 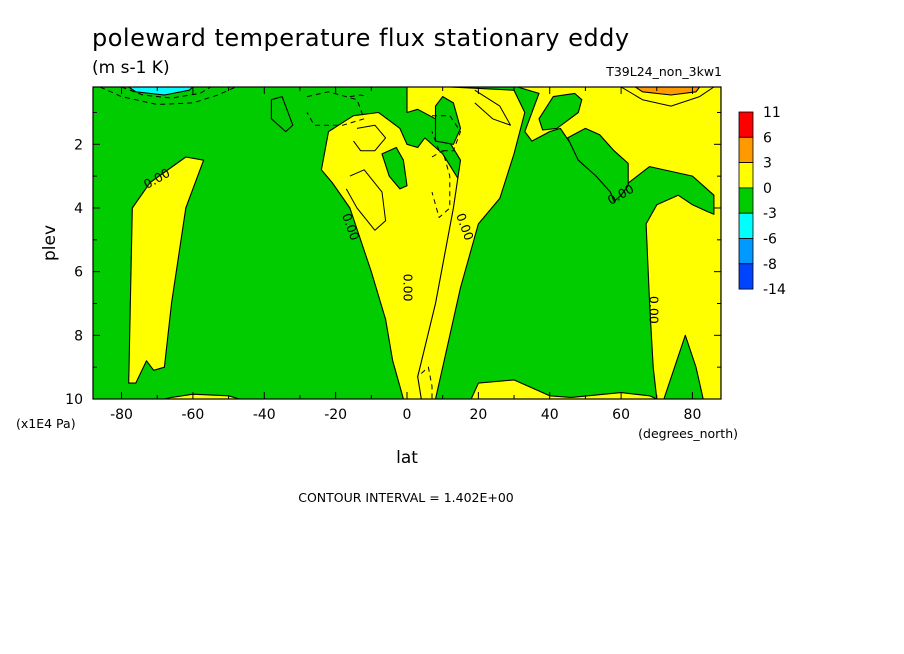 I want to click on colorbar-level-label: 6, so click(x=767, y=138).